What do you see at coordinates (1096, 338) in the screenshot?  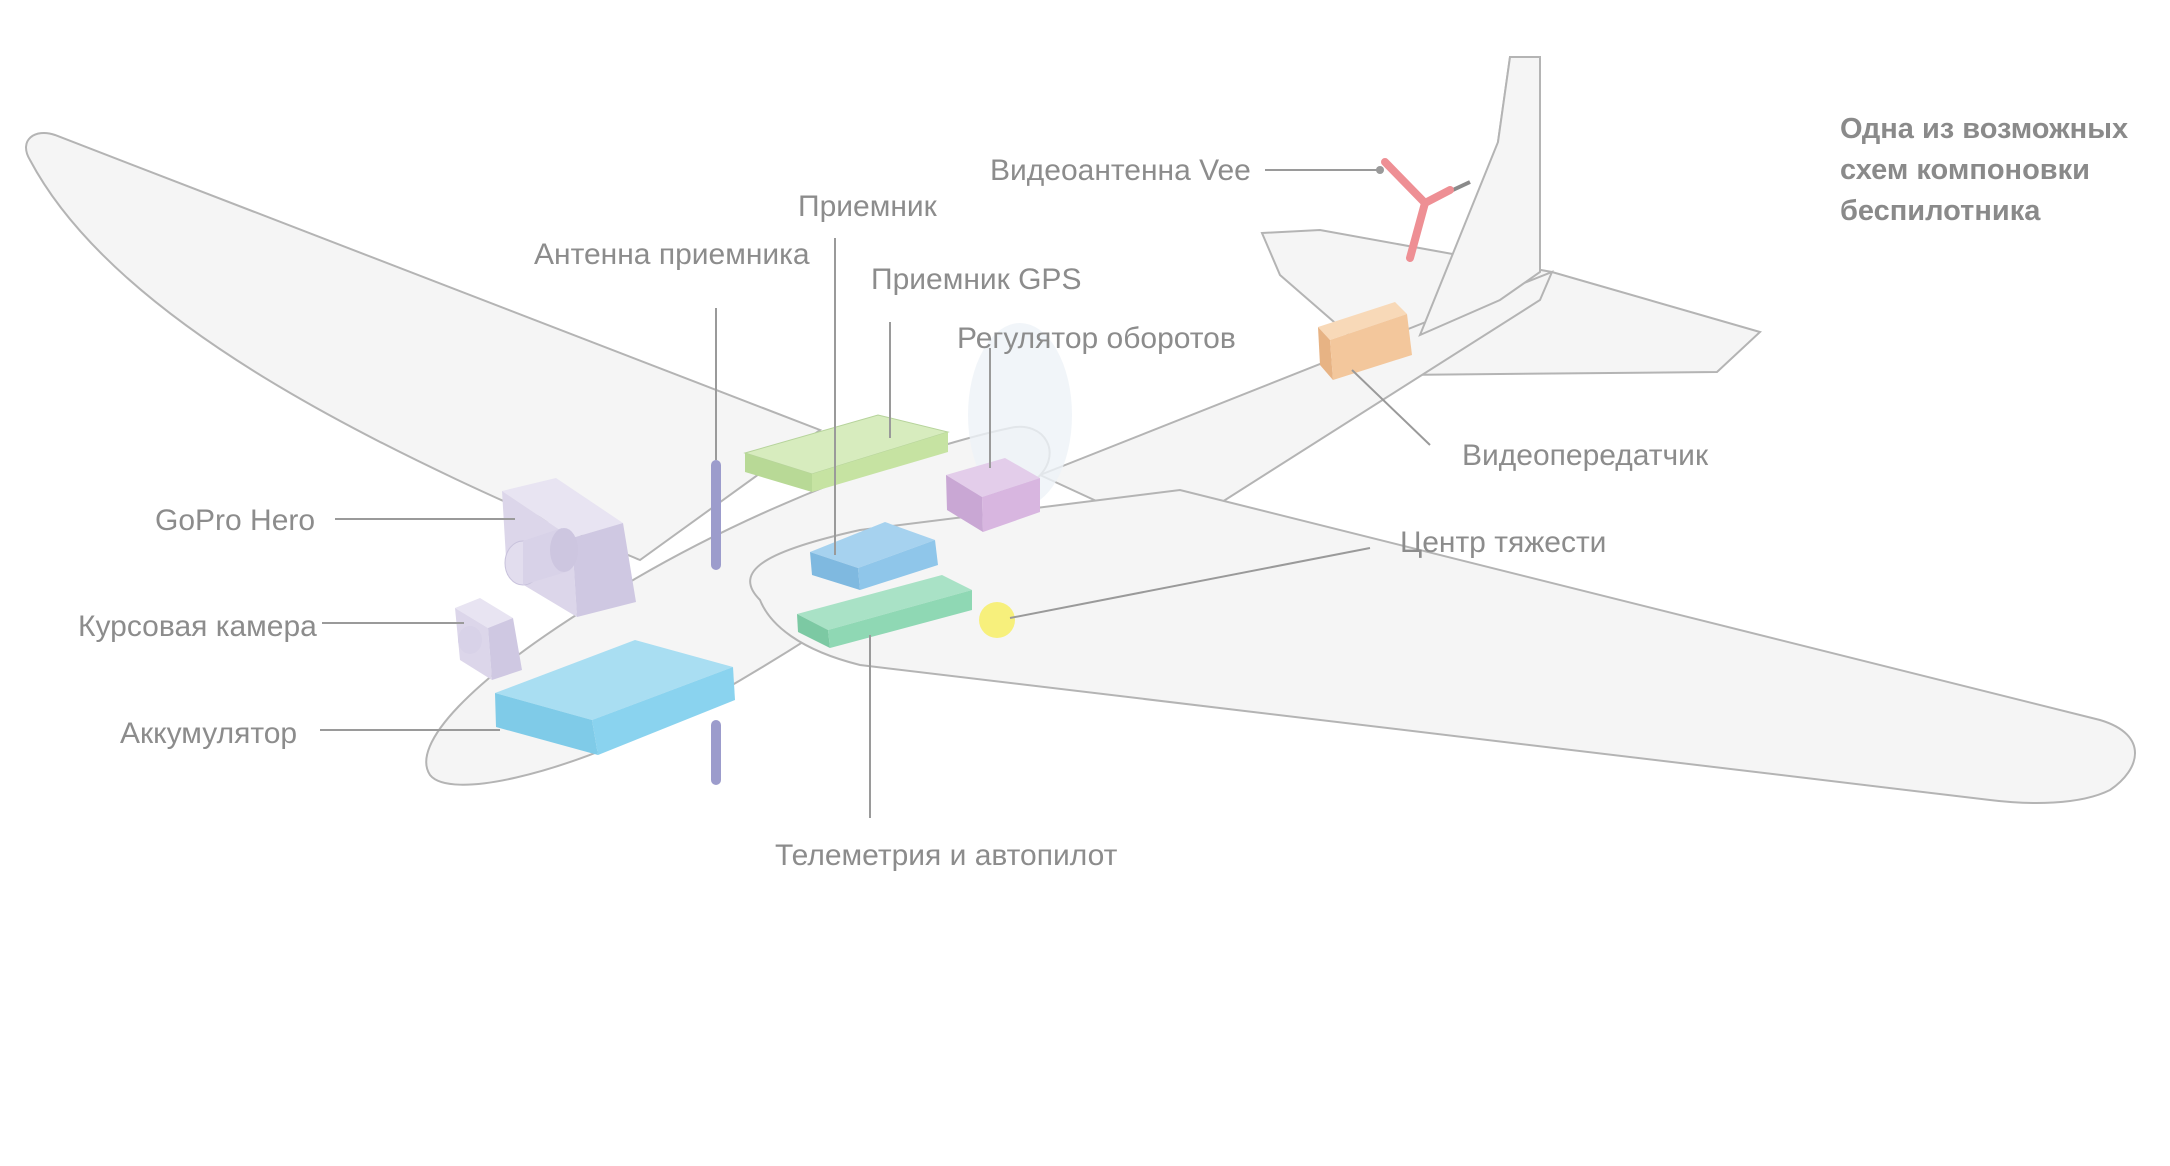 I see `label-esc: Регулятор оборотов` at bounding box center [1096, 338].